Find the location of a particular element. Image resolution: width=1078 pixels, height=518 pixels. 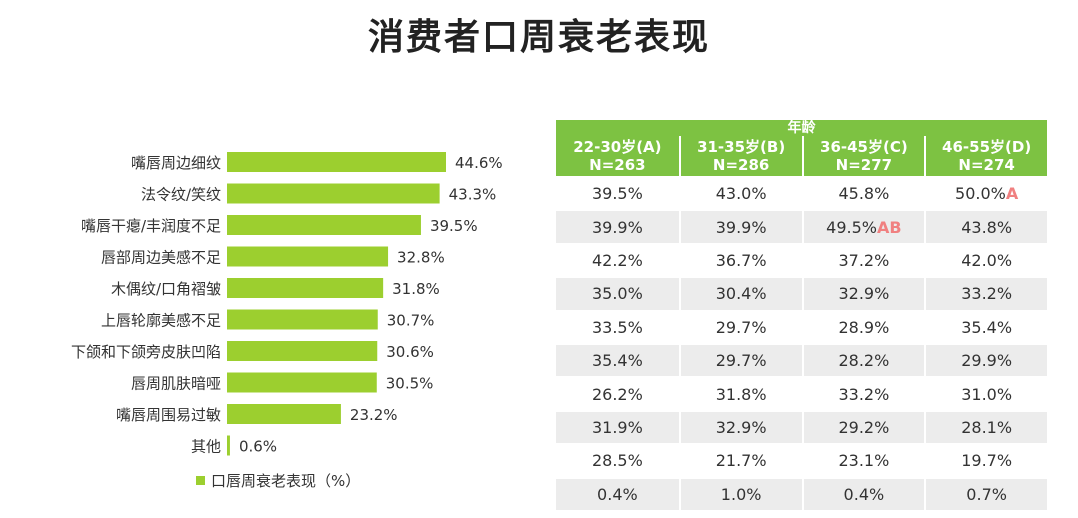

significance-mark: AB is located at coordinates (889, 227).